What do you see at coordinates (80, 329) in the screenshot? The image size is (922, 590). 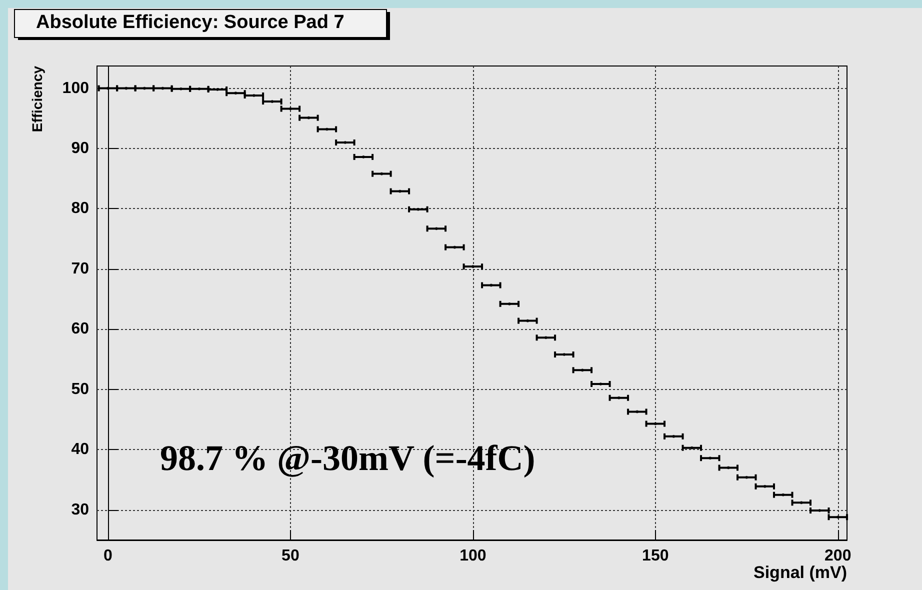 I see `y-tick-label: 60` at bounding box center [80, 329].